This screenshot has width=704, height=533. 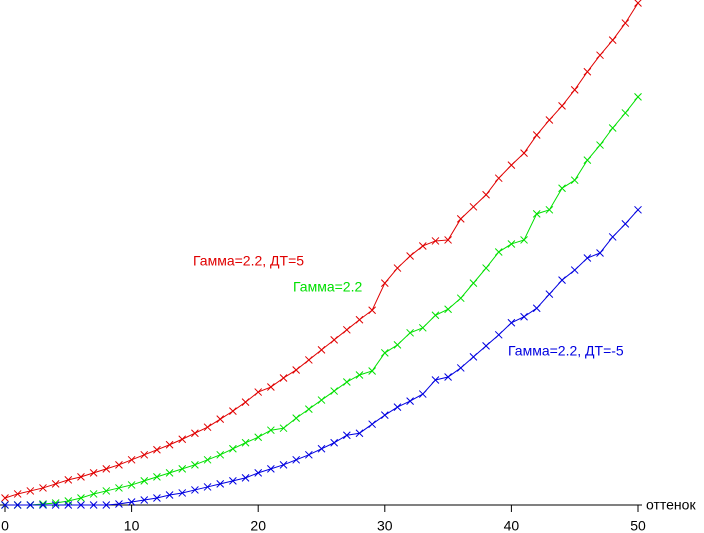 What do you see at coordinates (385, 525) in the screenshot?
I see `x-tick-label: 30` at bounding box center [385, 525].